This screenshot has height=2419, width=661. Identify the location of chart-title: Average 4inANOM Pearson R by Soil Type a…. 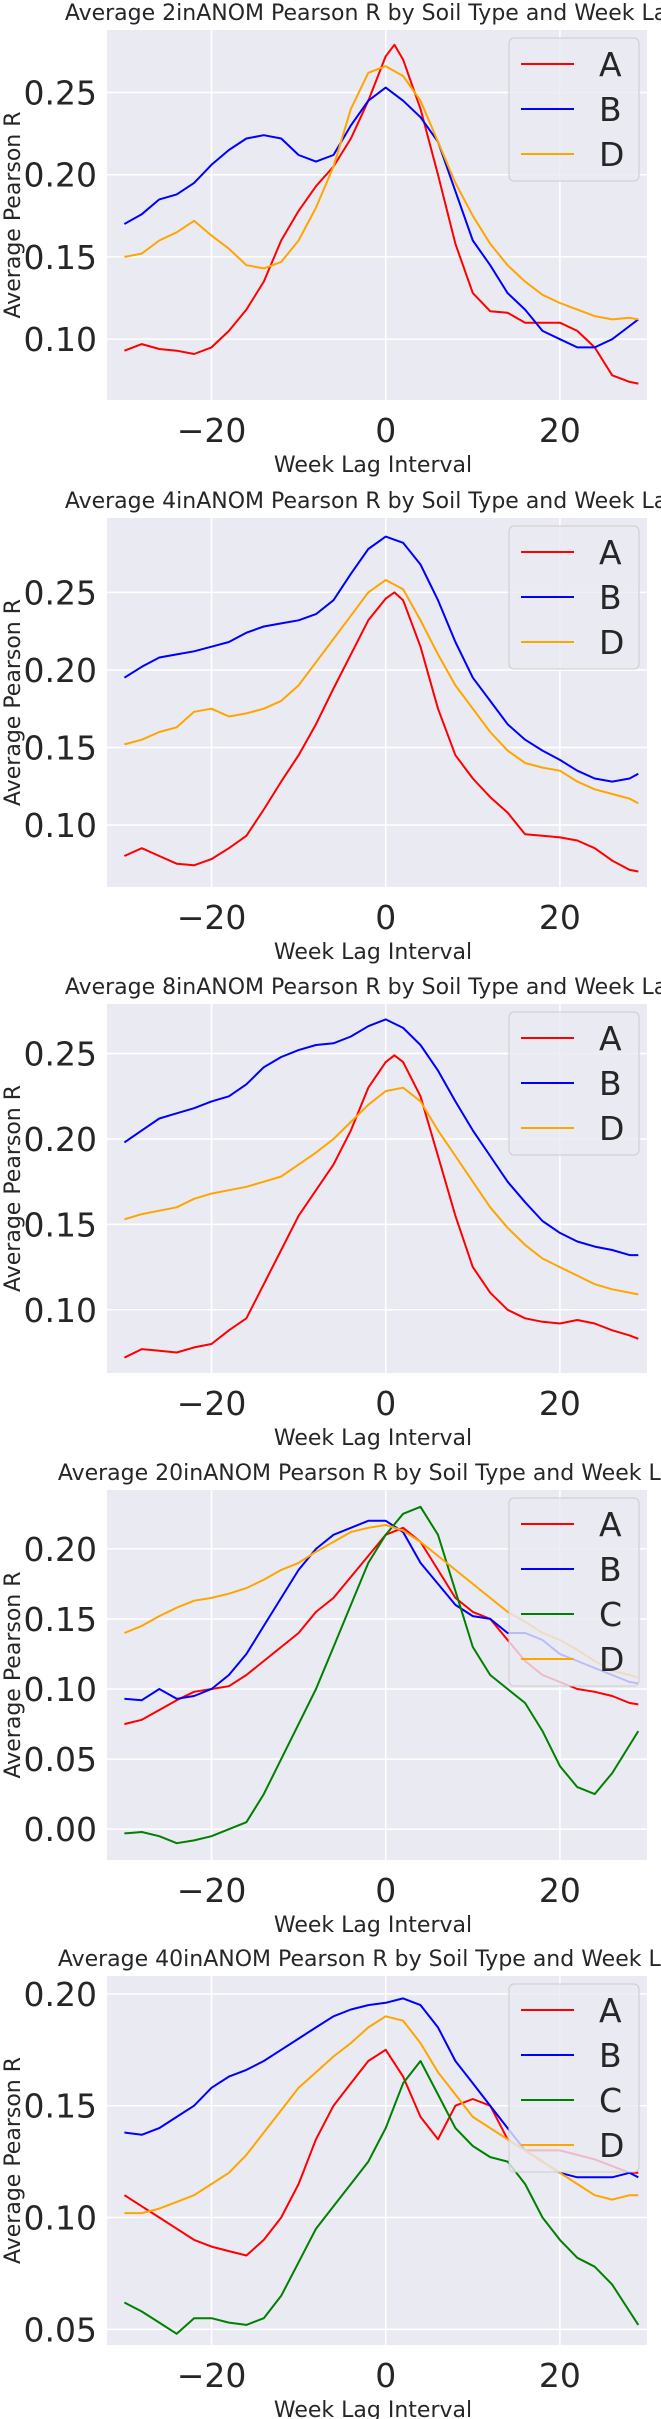
(363, 501).